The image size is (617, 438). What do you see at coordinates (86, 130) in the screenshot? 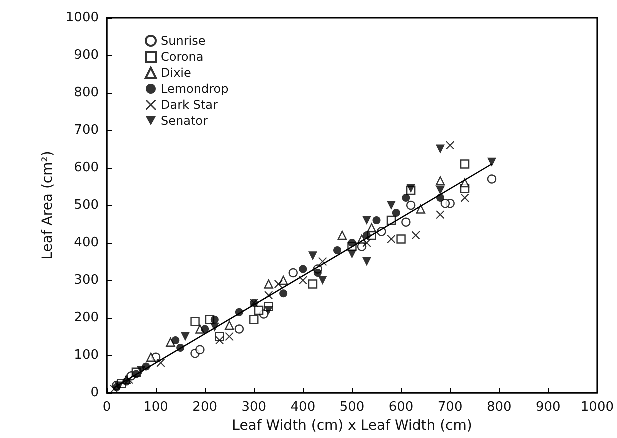
I see `y-tick-label: 700` at bounding box center [86, 130].